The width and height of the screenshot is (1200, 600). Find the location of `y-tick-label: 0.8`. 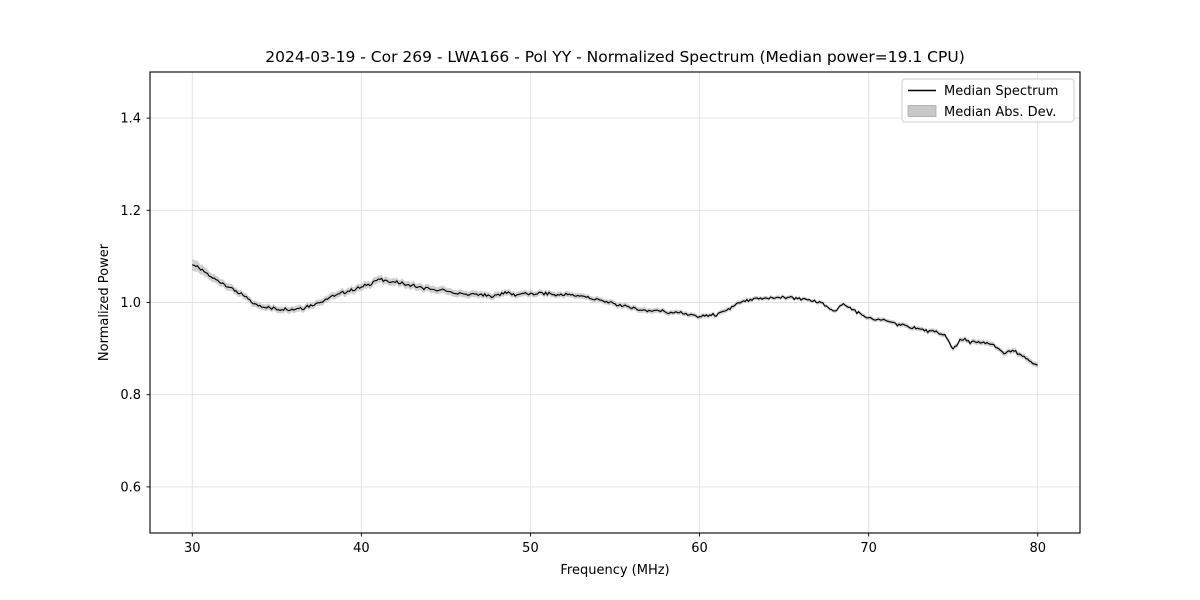

y-tick-label: 0.8 is located at coordinates (130, 395).